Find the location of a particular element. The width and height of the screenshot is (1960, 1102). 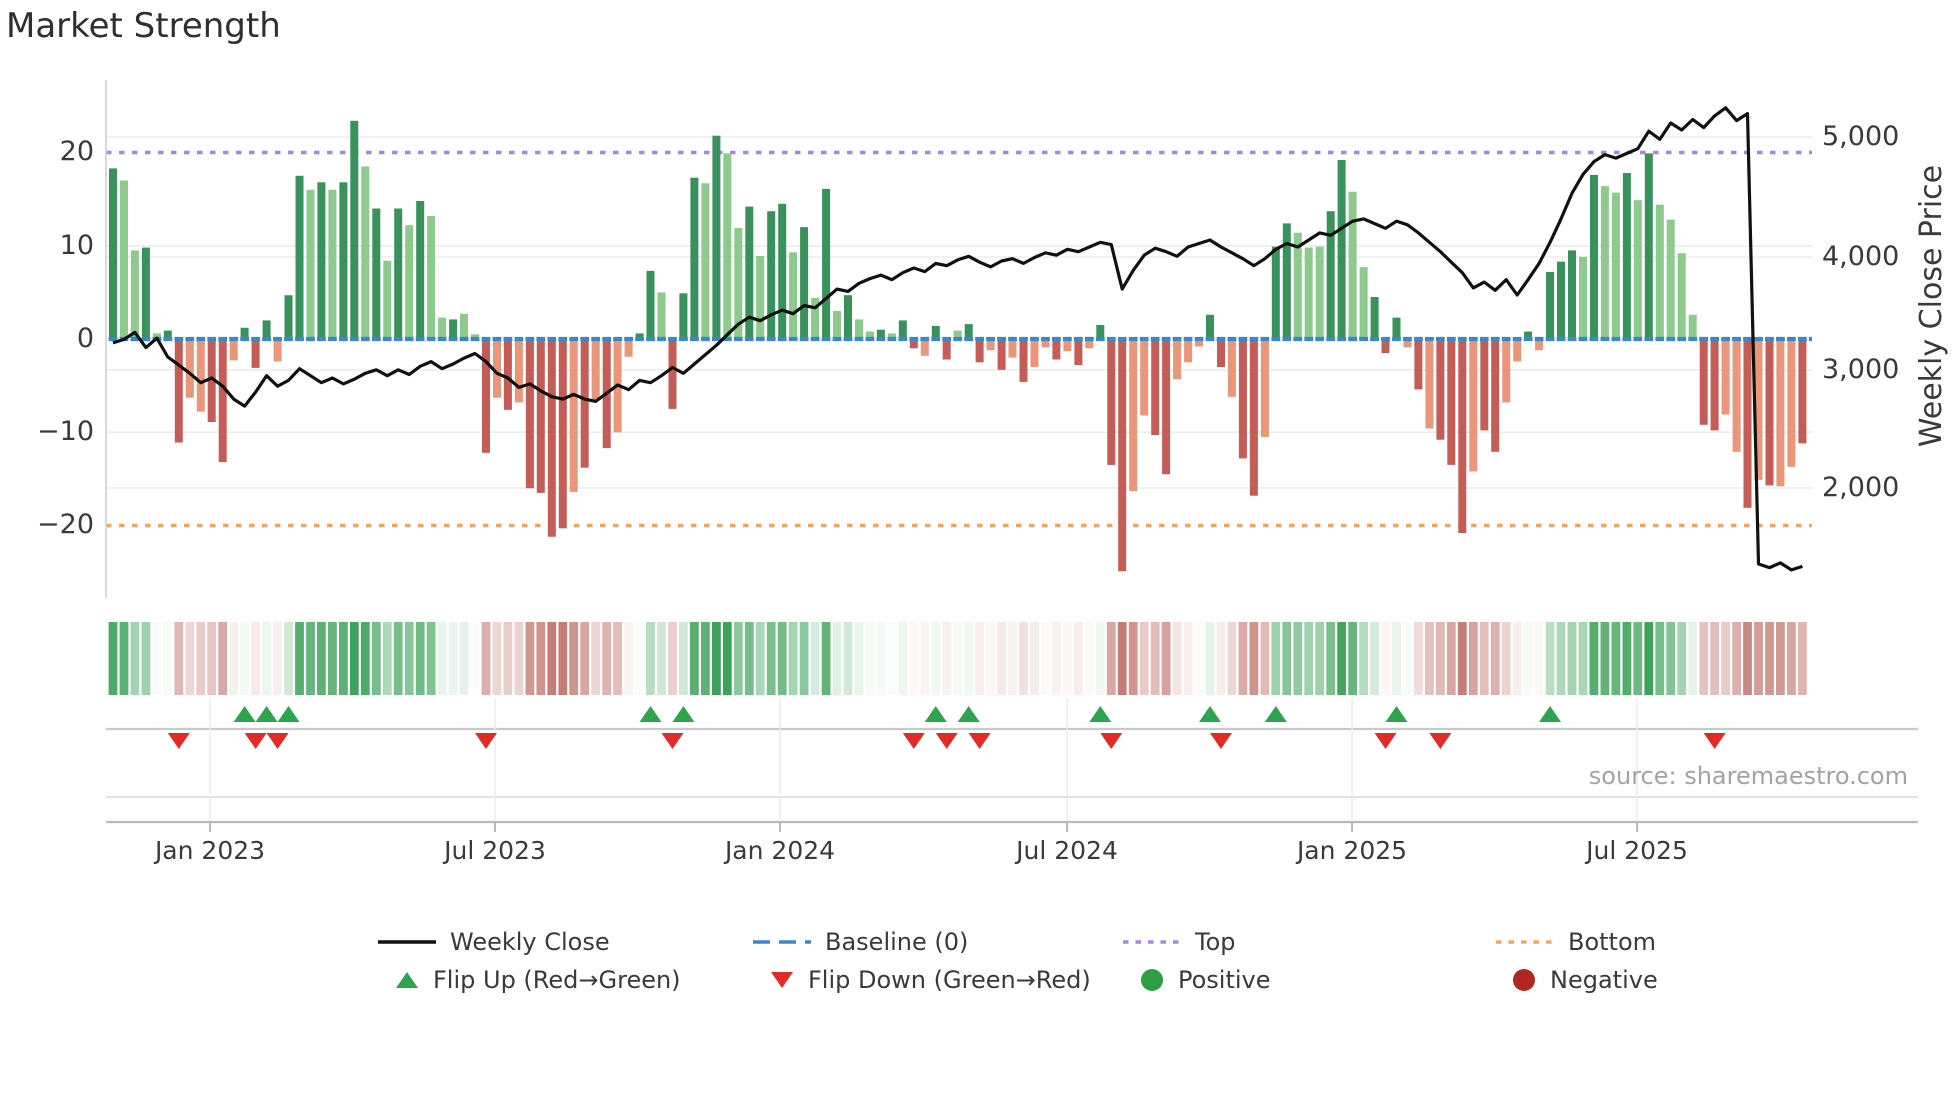

legend-label: Top is located at coordinates (1215, 942).